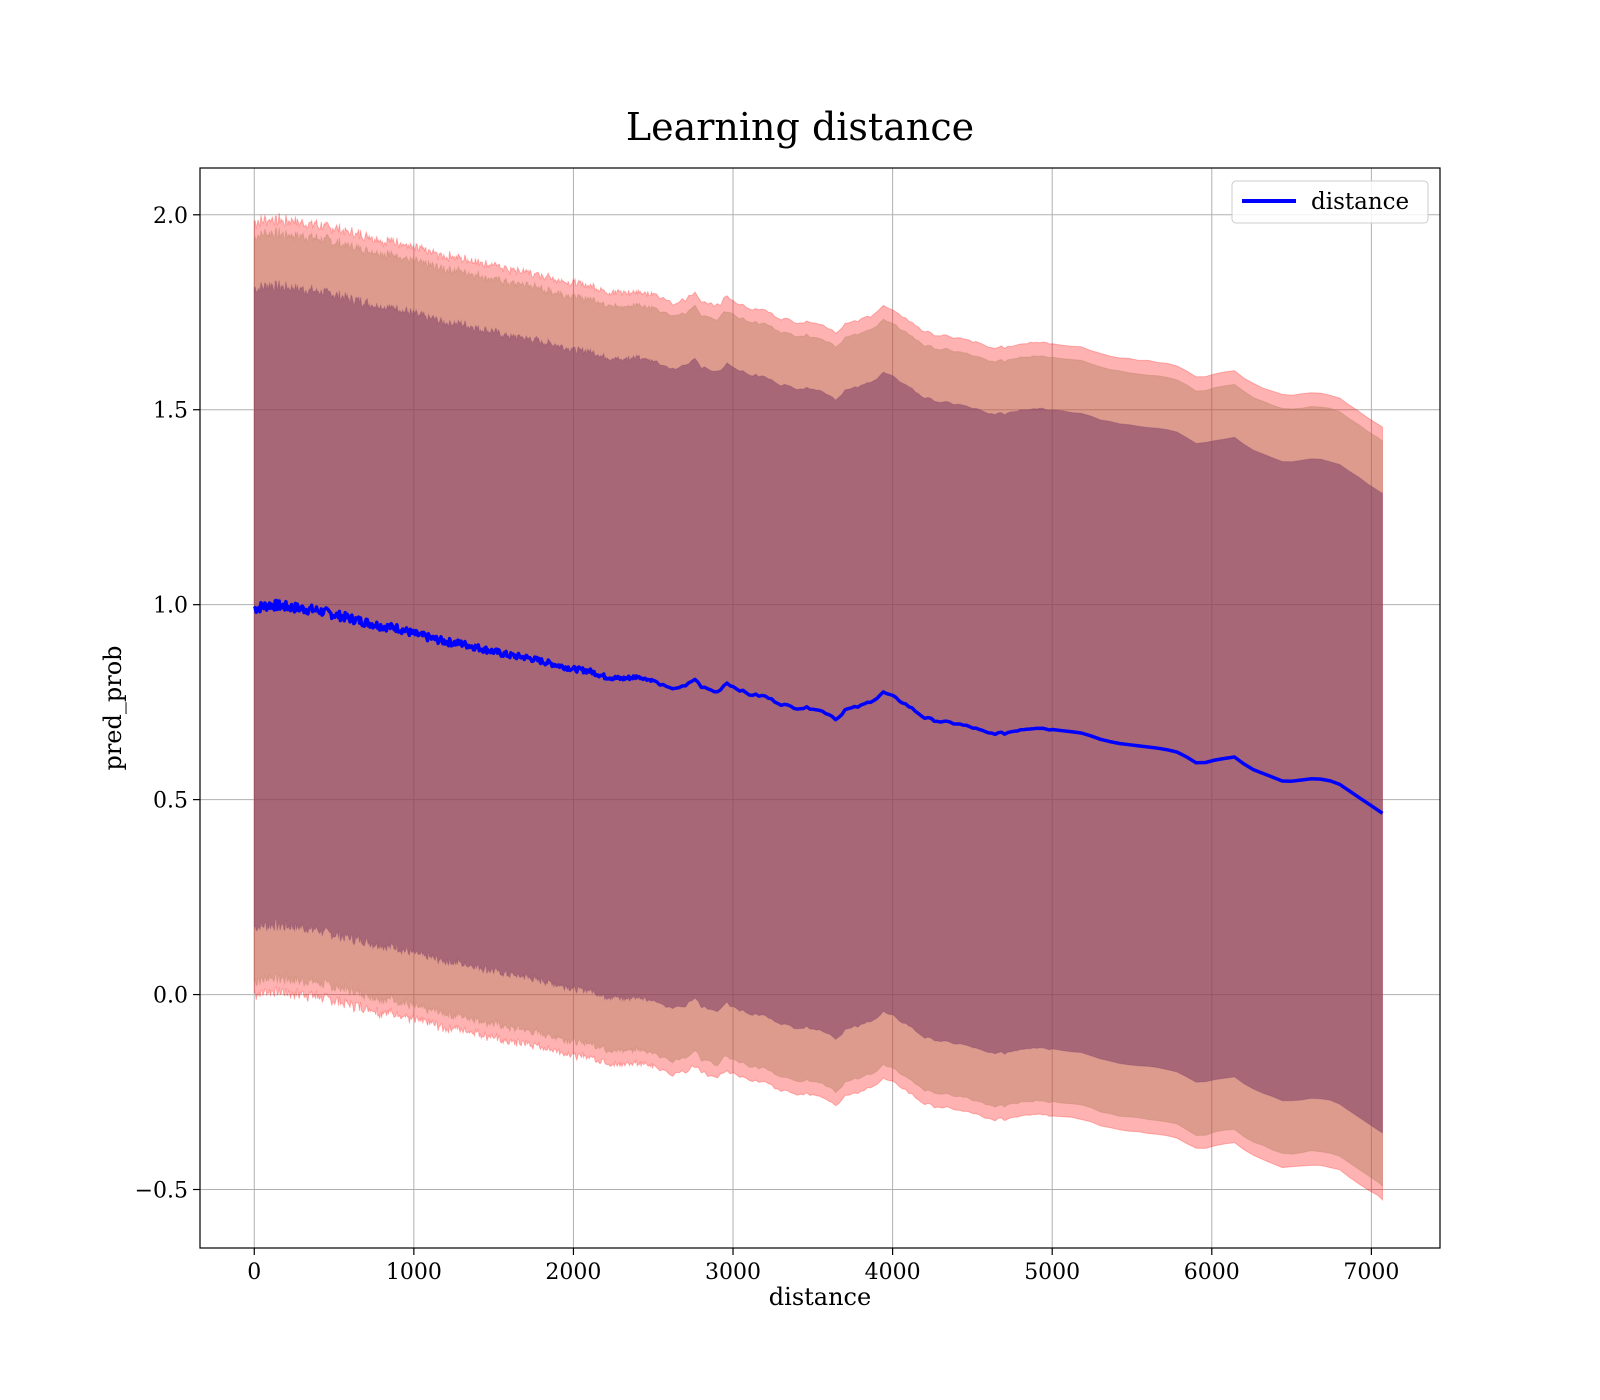  I want to click on x-axis-ticks: 0 1000 2000 3000 4000 5000 6000 7000, so click(823, 1266).